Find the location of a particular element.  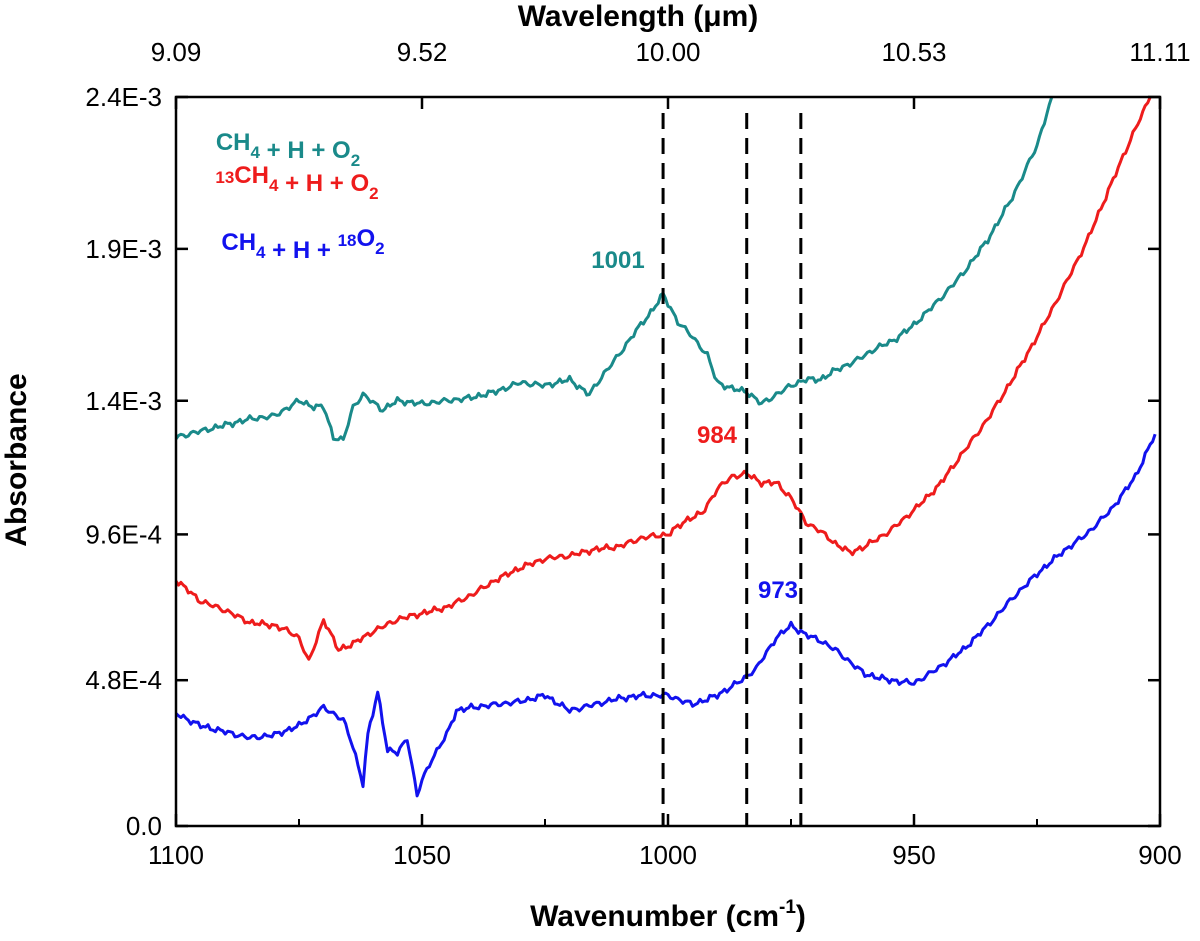

y-tick-label-1: 4.8E-4 is located at coordinates (123, 680).